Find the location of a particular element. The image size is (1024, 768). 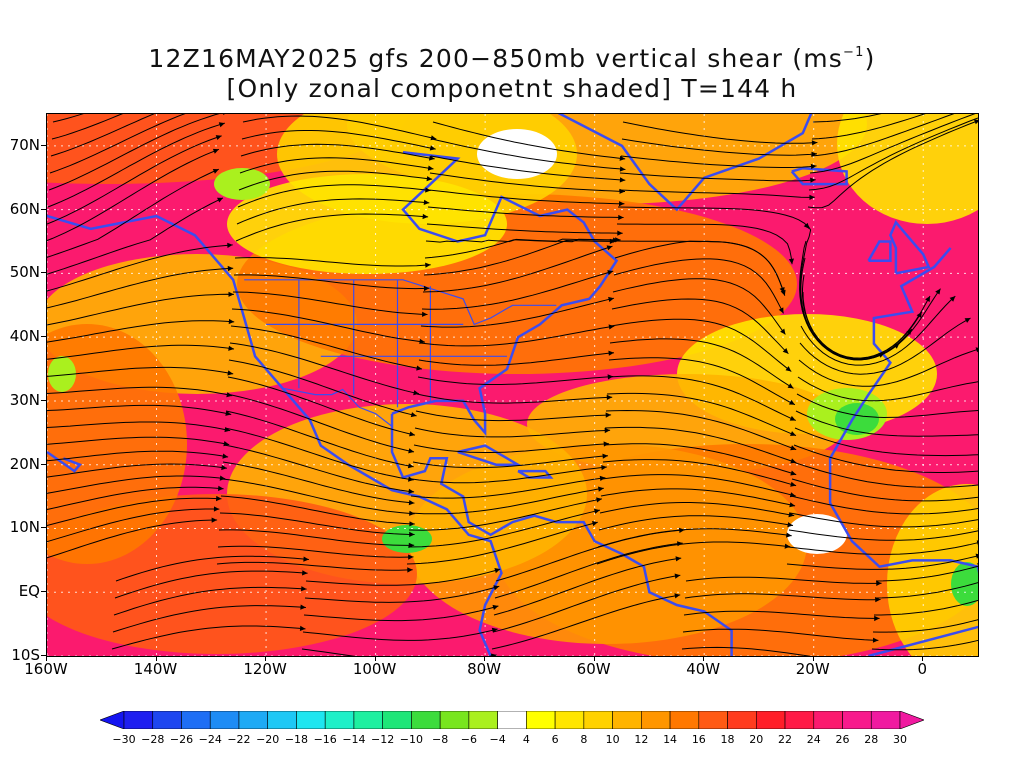

colorbar-label: 12 is located at coordinates (641, 739).